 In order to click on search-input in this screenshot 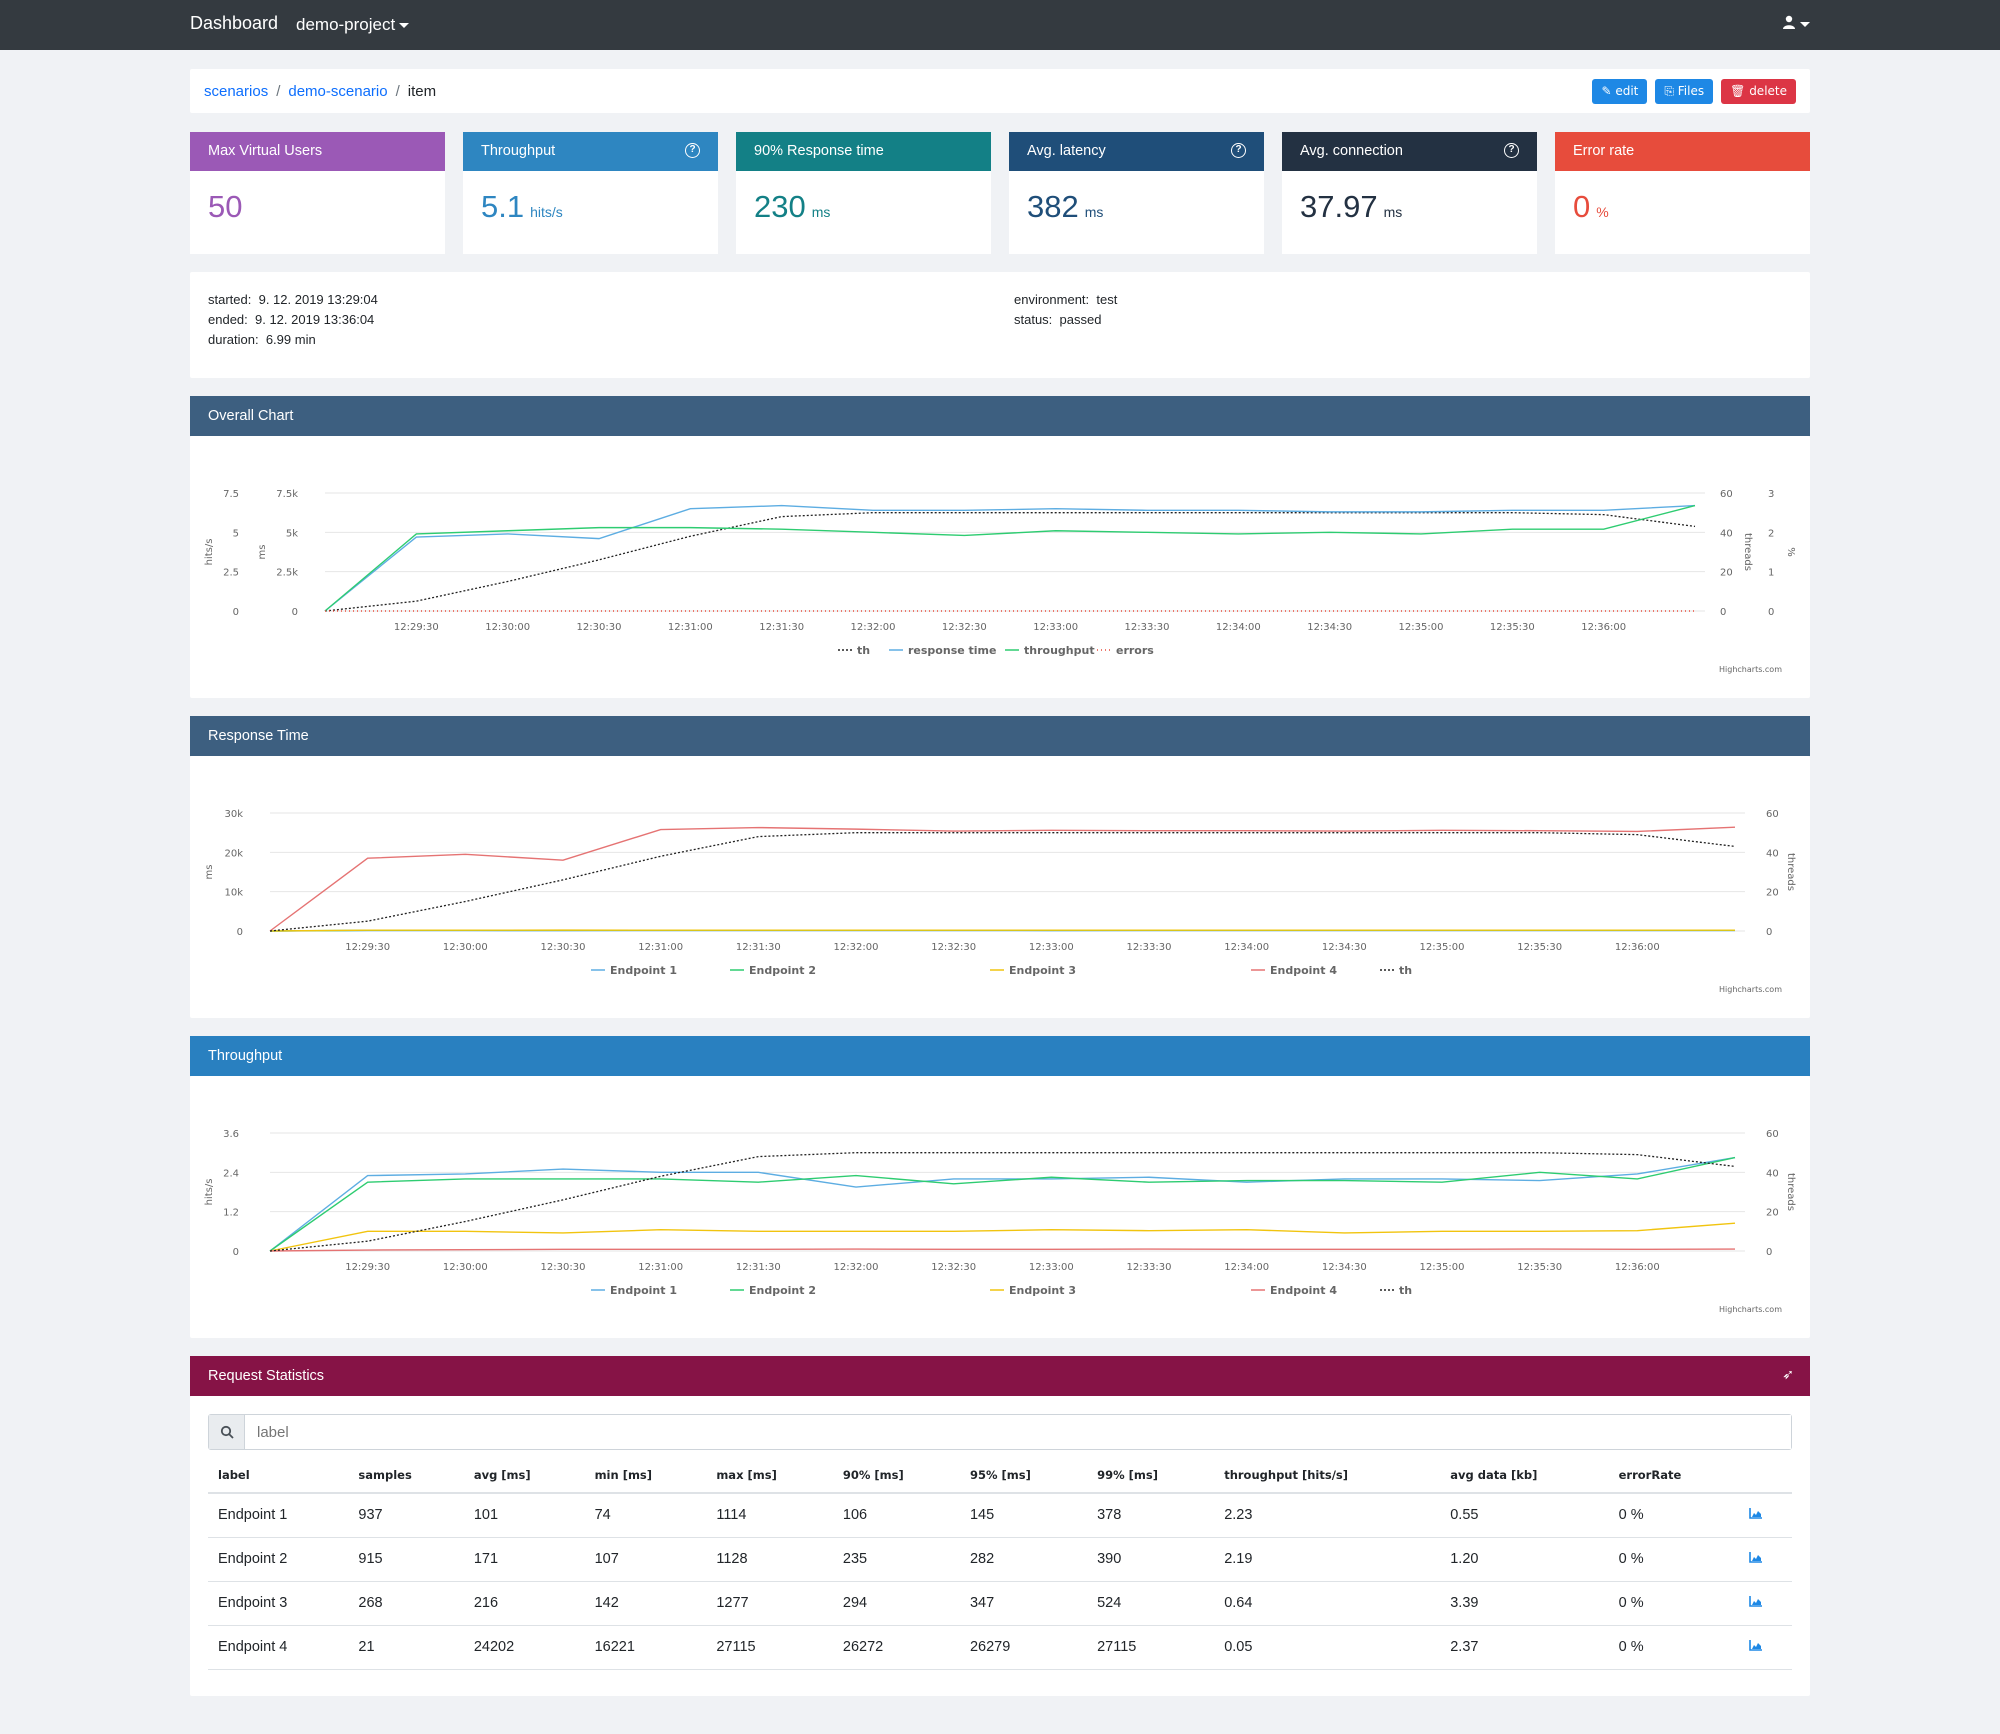, I will do `click(1018, 1432)`.